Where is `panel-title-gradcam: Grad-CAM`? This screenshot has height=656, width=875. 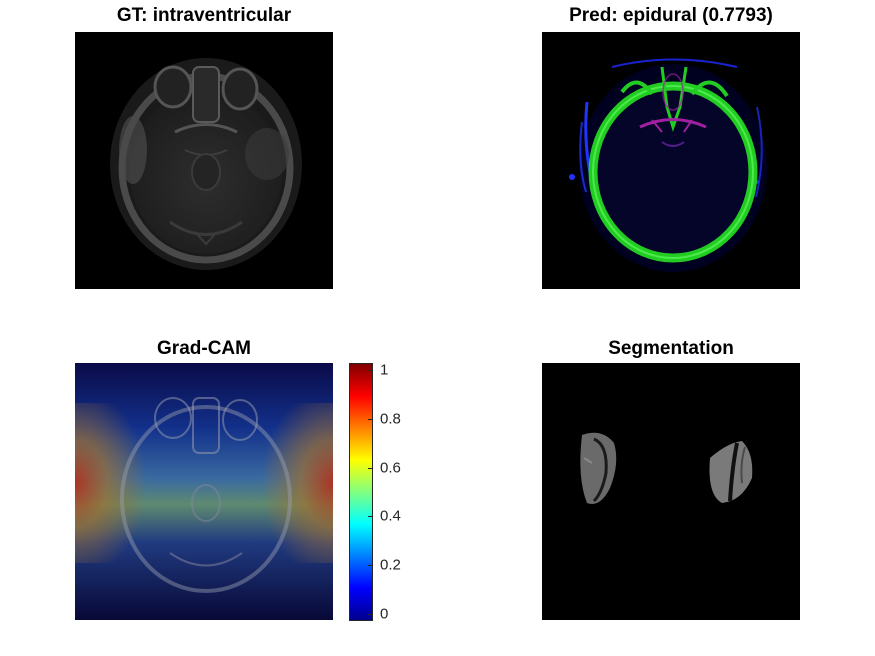
panel-title-gradcam: Grad-CAM is located at coordinates (204, 348).